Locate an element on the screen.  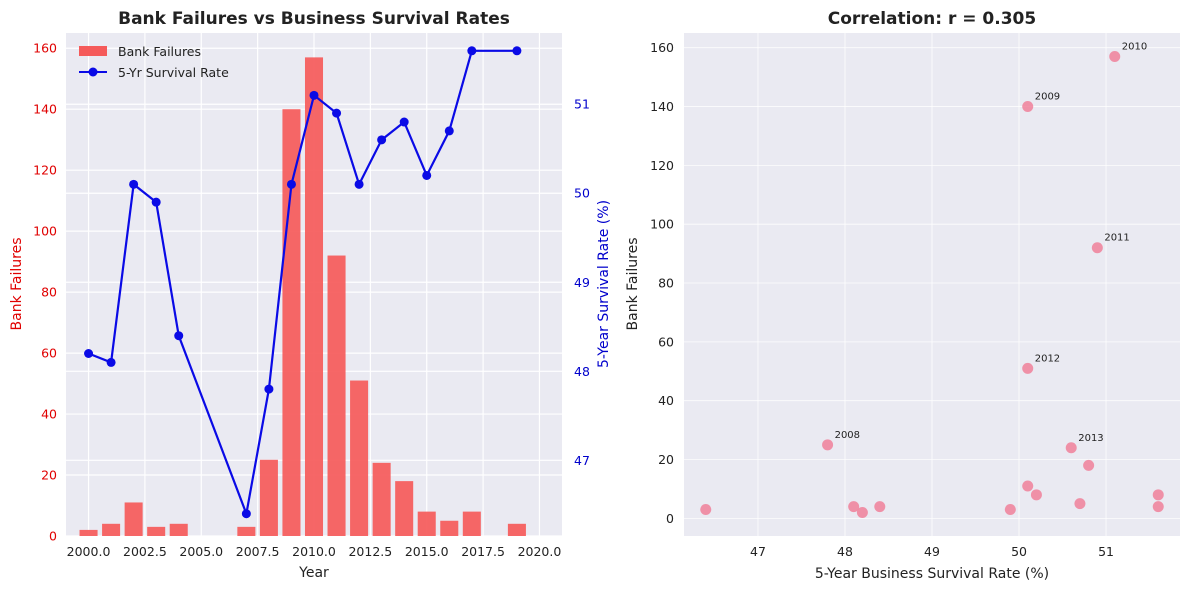
scatter-x-tick-label: 48 is located at coordinates (845, 551).